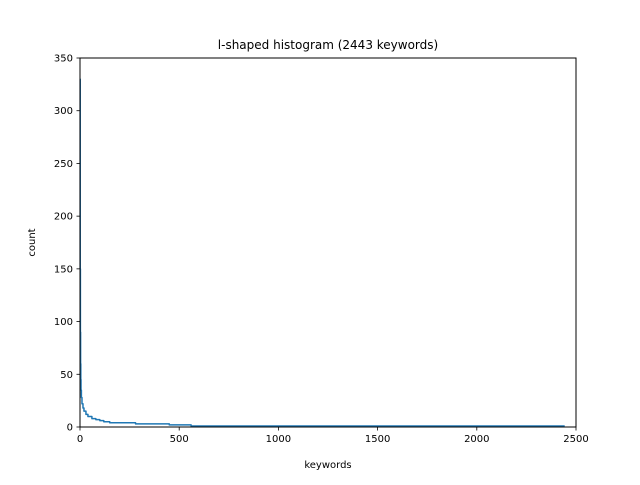  What do you see at coordinates (575, 439) in the screenshot?
I see `x-tick-label: 2500` at bounding box center [575, 439].